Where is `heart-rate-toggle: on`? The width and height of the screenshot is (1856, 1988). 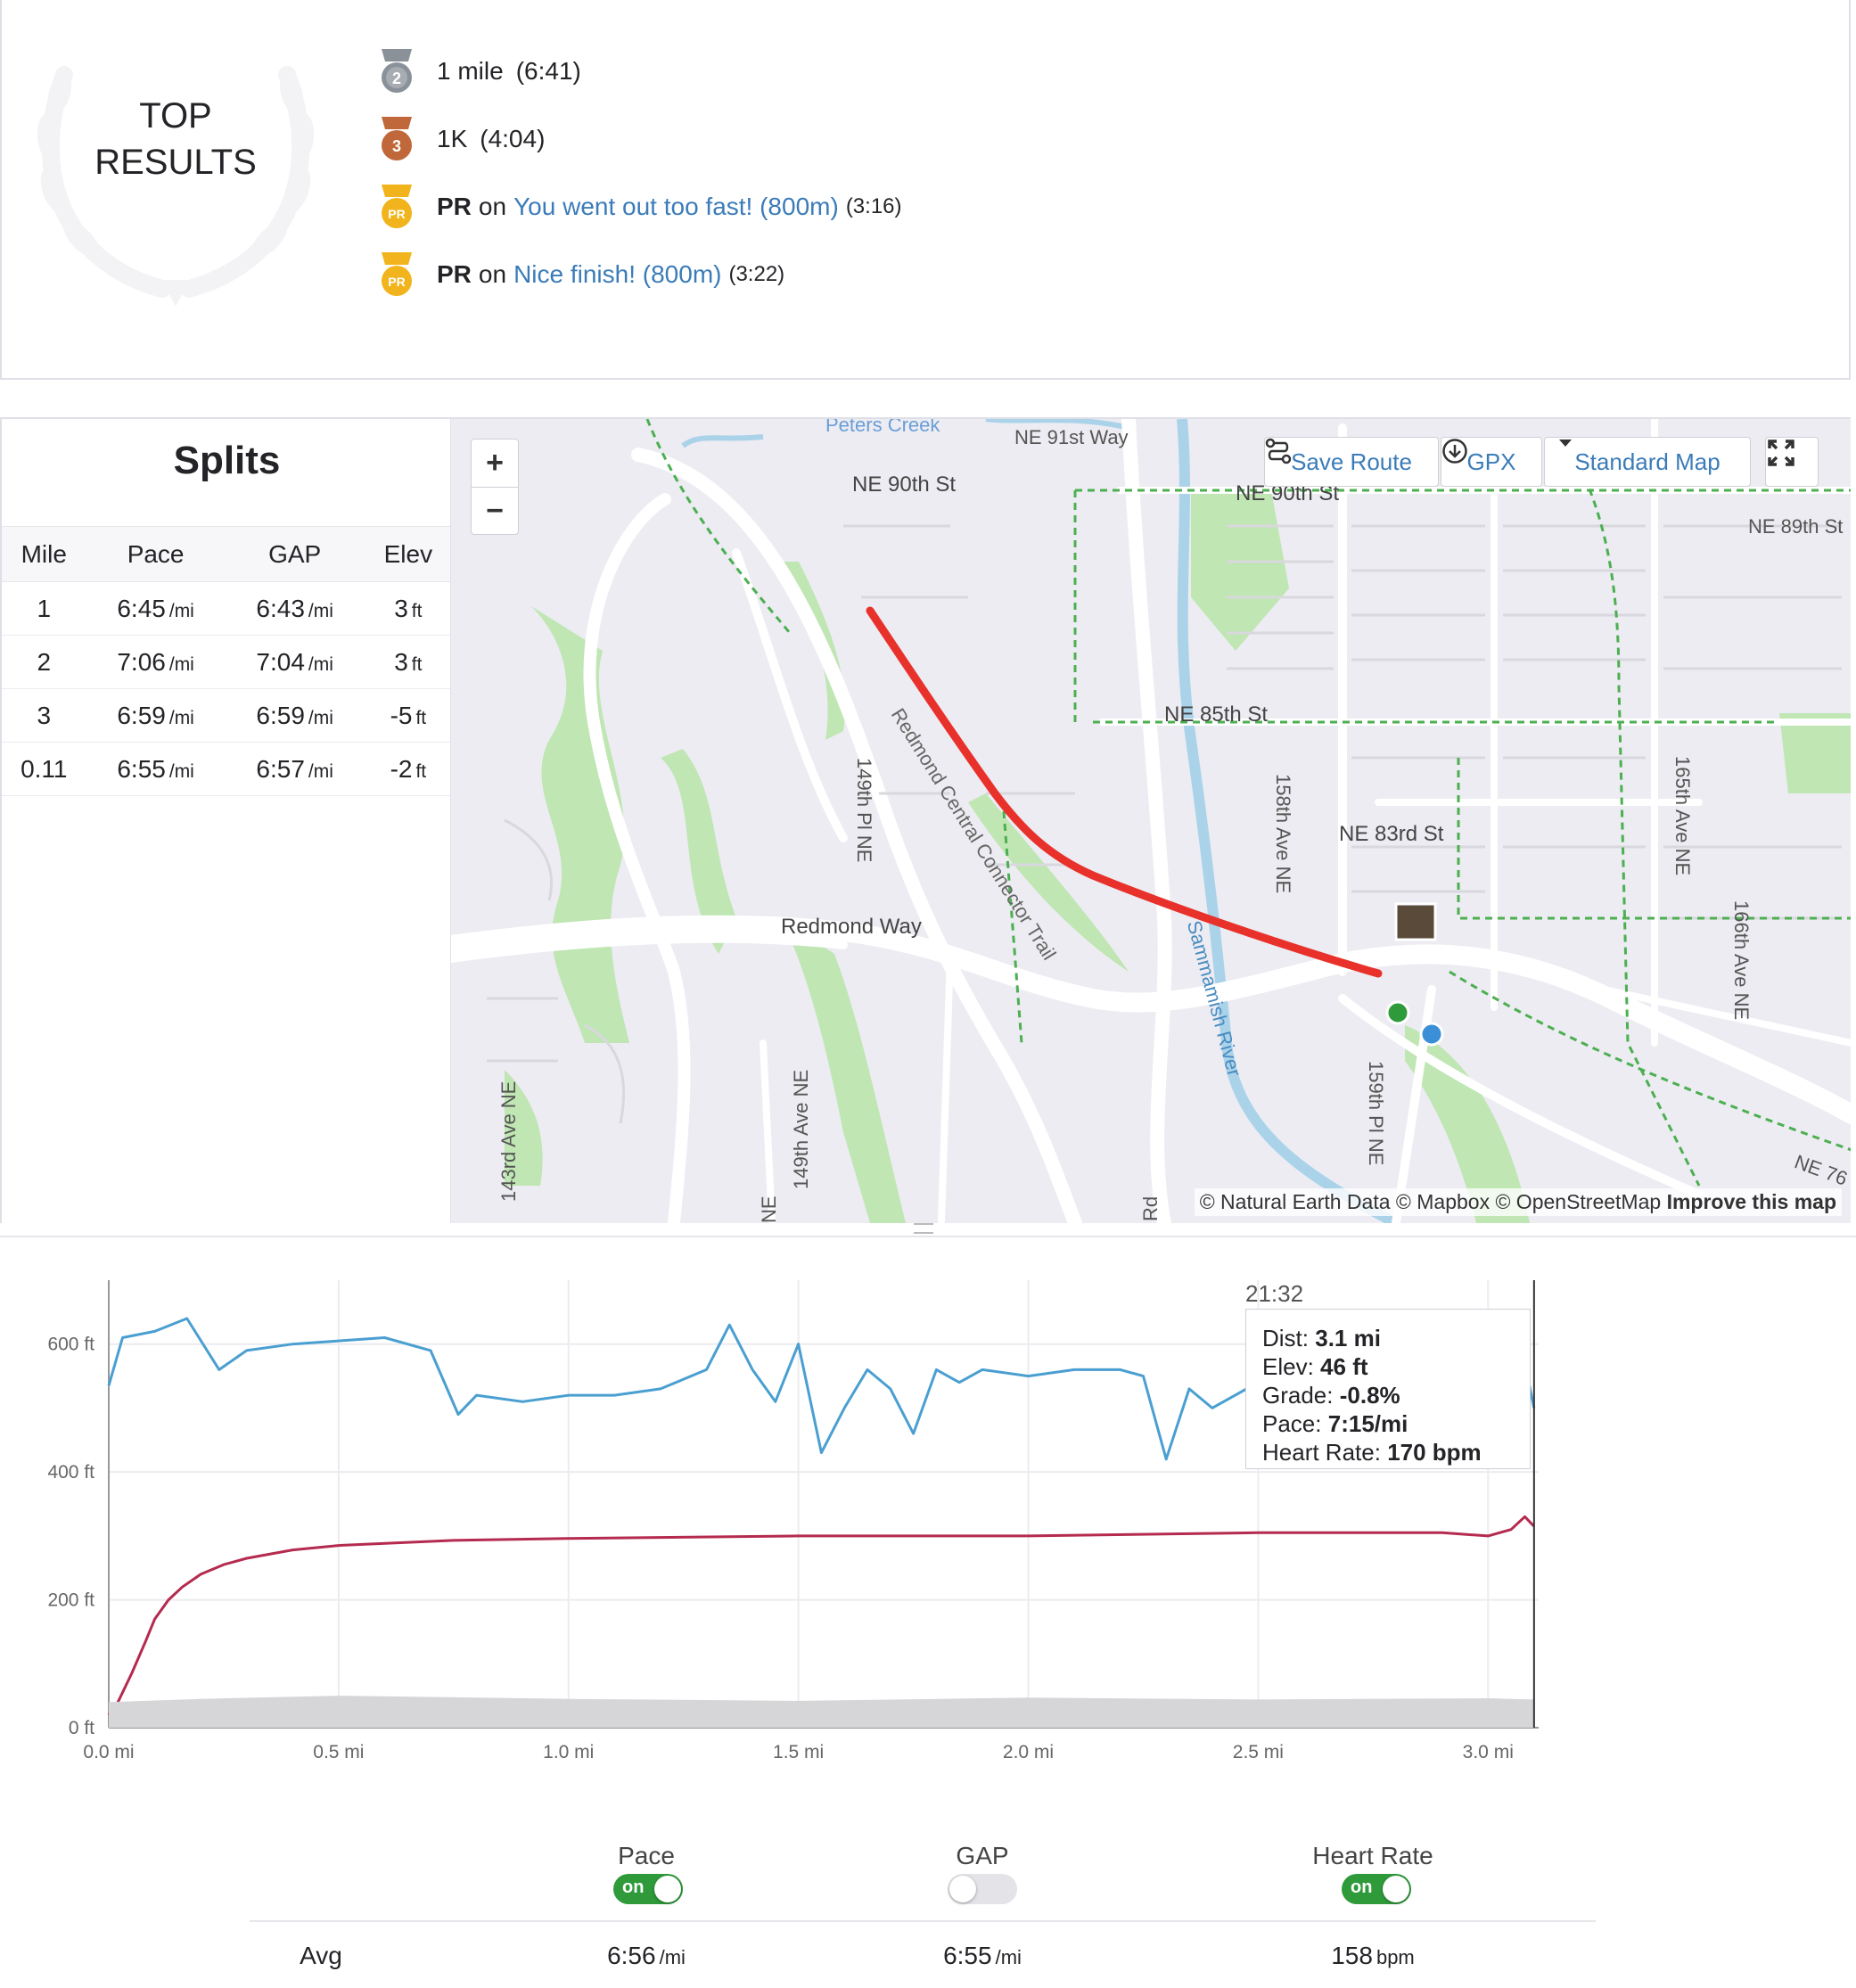
heart-rate-toggle: on is located at coordinates (1376, 1889).